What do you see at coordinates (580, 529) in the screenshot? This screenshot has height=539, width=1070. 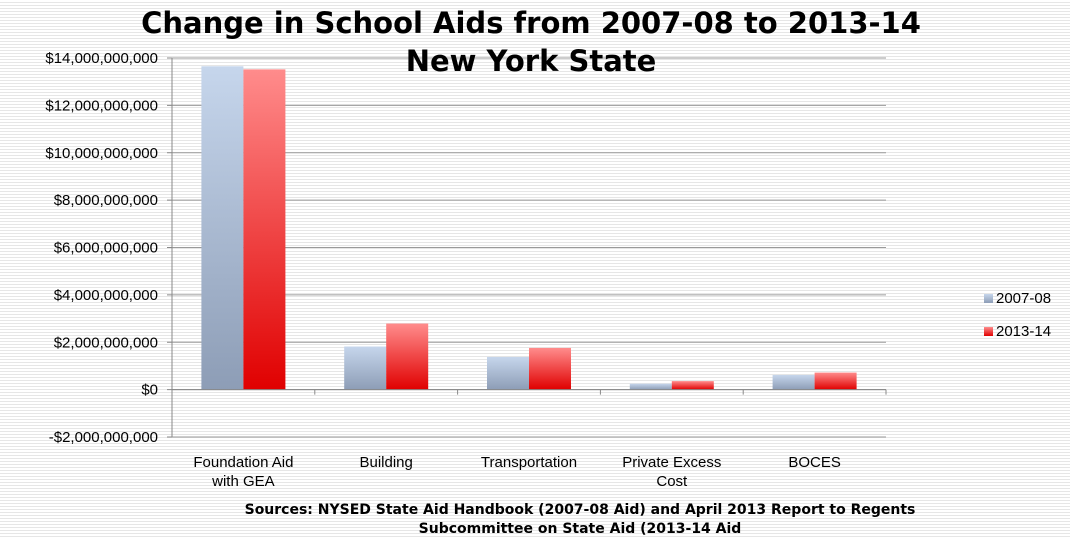 I see `source-note-line2: Subcommittee on State Aid (2013-14 Aid` at bounding box center [580, 529].